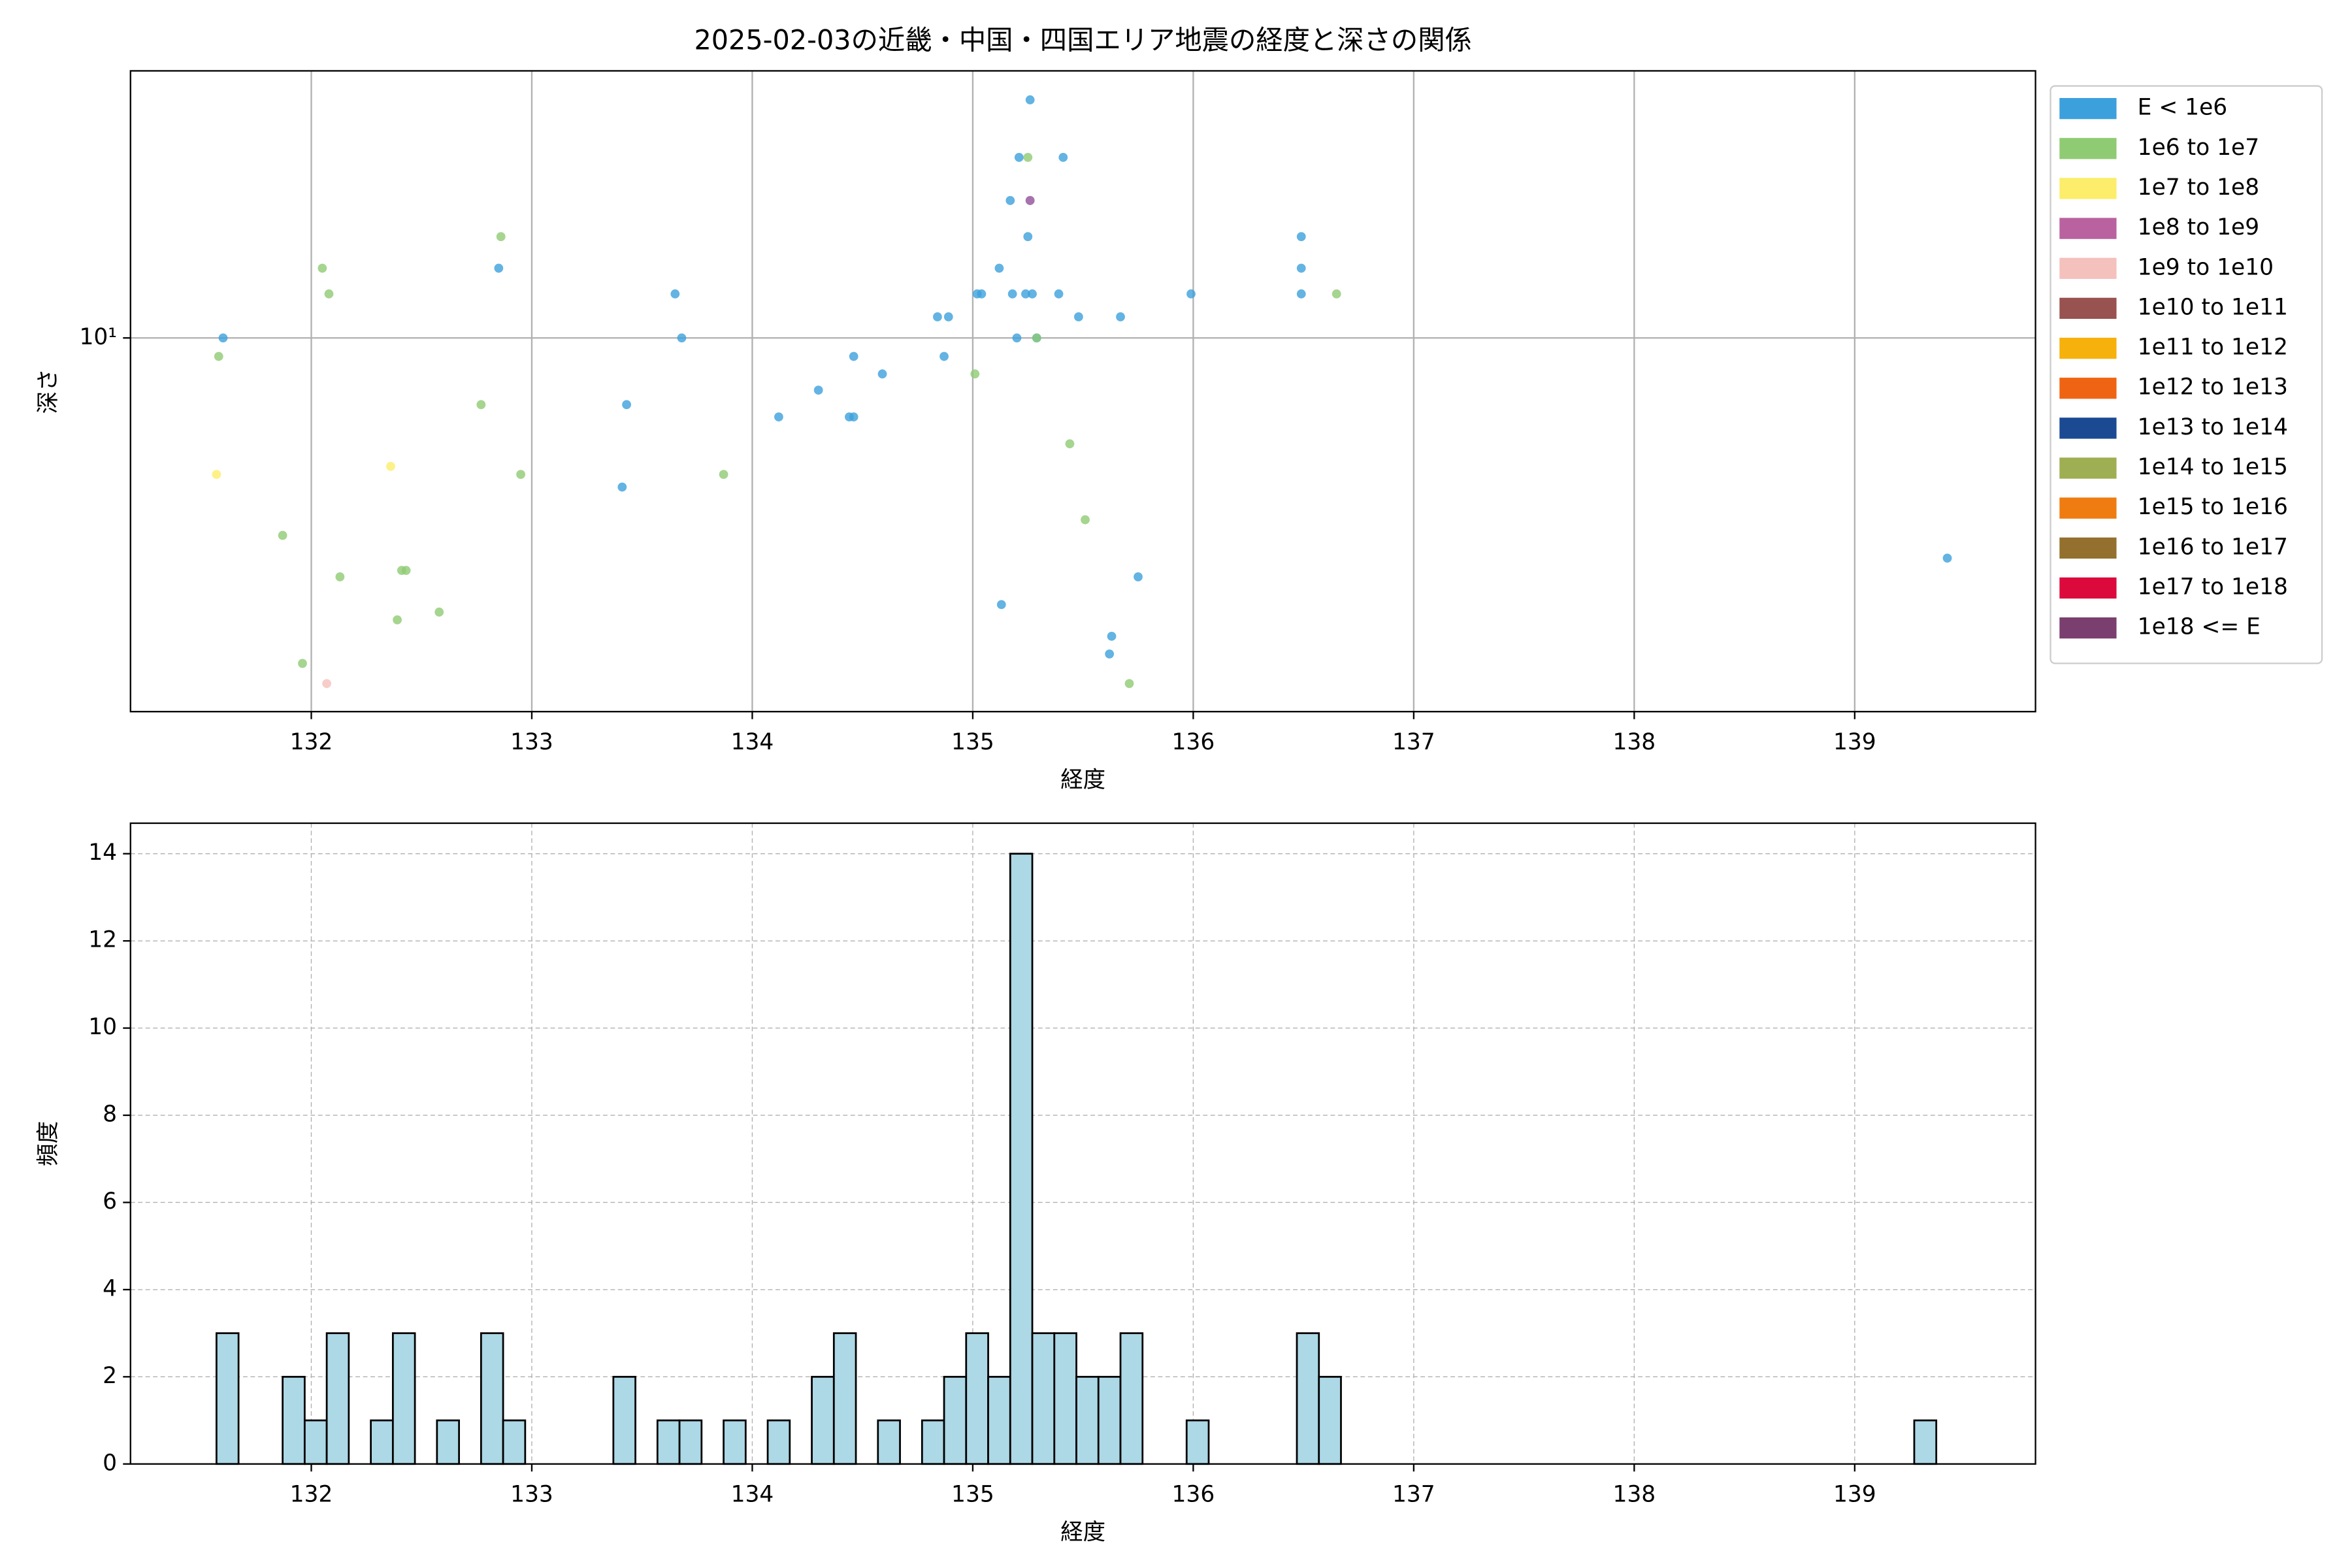  Describe the element at coordinates (1082, 780) in the screenshot. I see `x-axis-label: 経度` at that location.